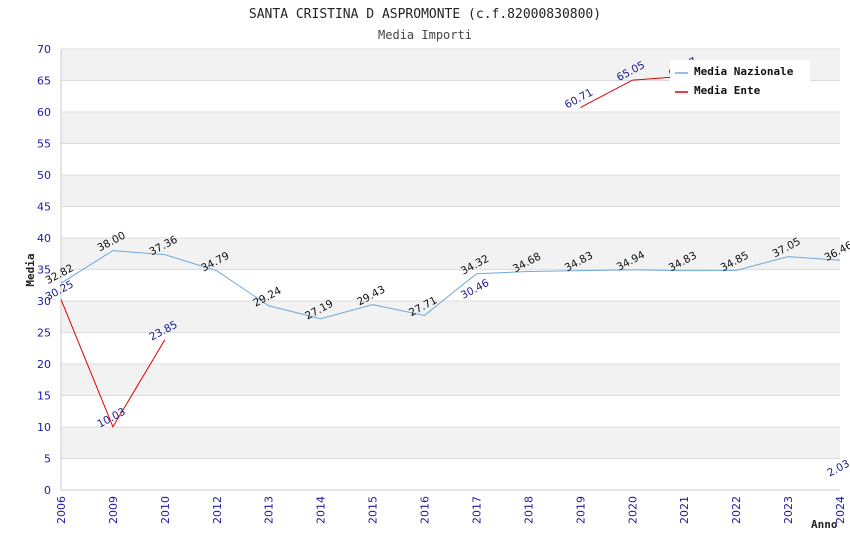 The height and width of the screenshot is (550, 850). What do you see at coordinates (44, 364) in the screenshot?
I see `y-tick-label: 20` at bounding box center [44, 364].